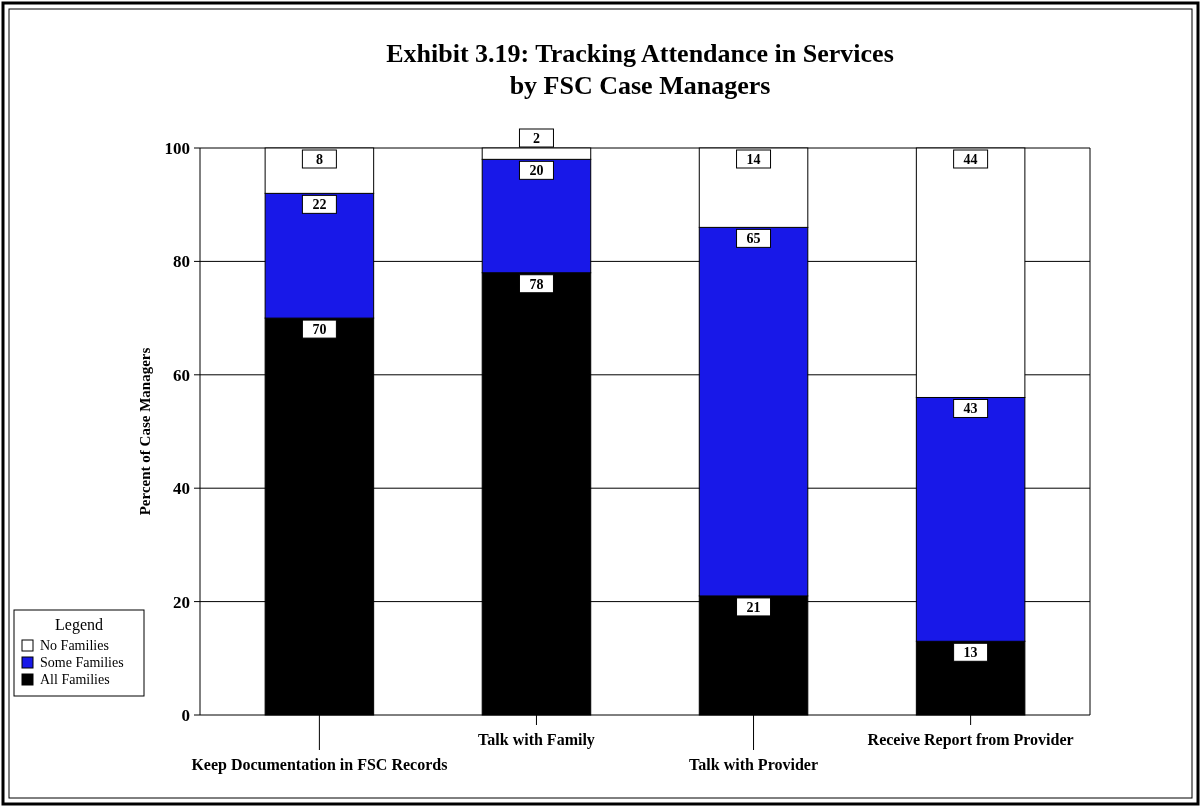 This screenshot has width=1201, height=807. What do you see at coordinates (181, 262) in the screenshot?
I see `y-tick-label: 80` at bounding box center [181, 262].